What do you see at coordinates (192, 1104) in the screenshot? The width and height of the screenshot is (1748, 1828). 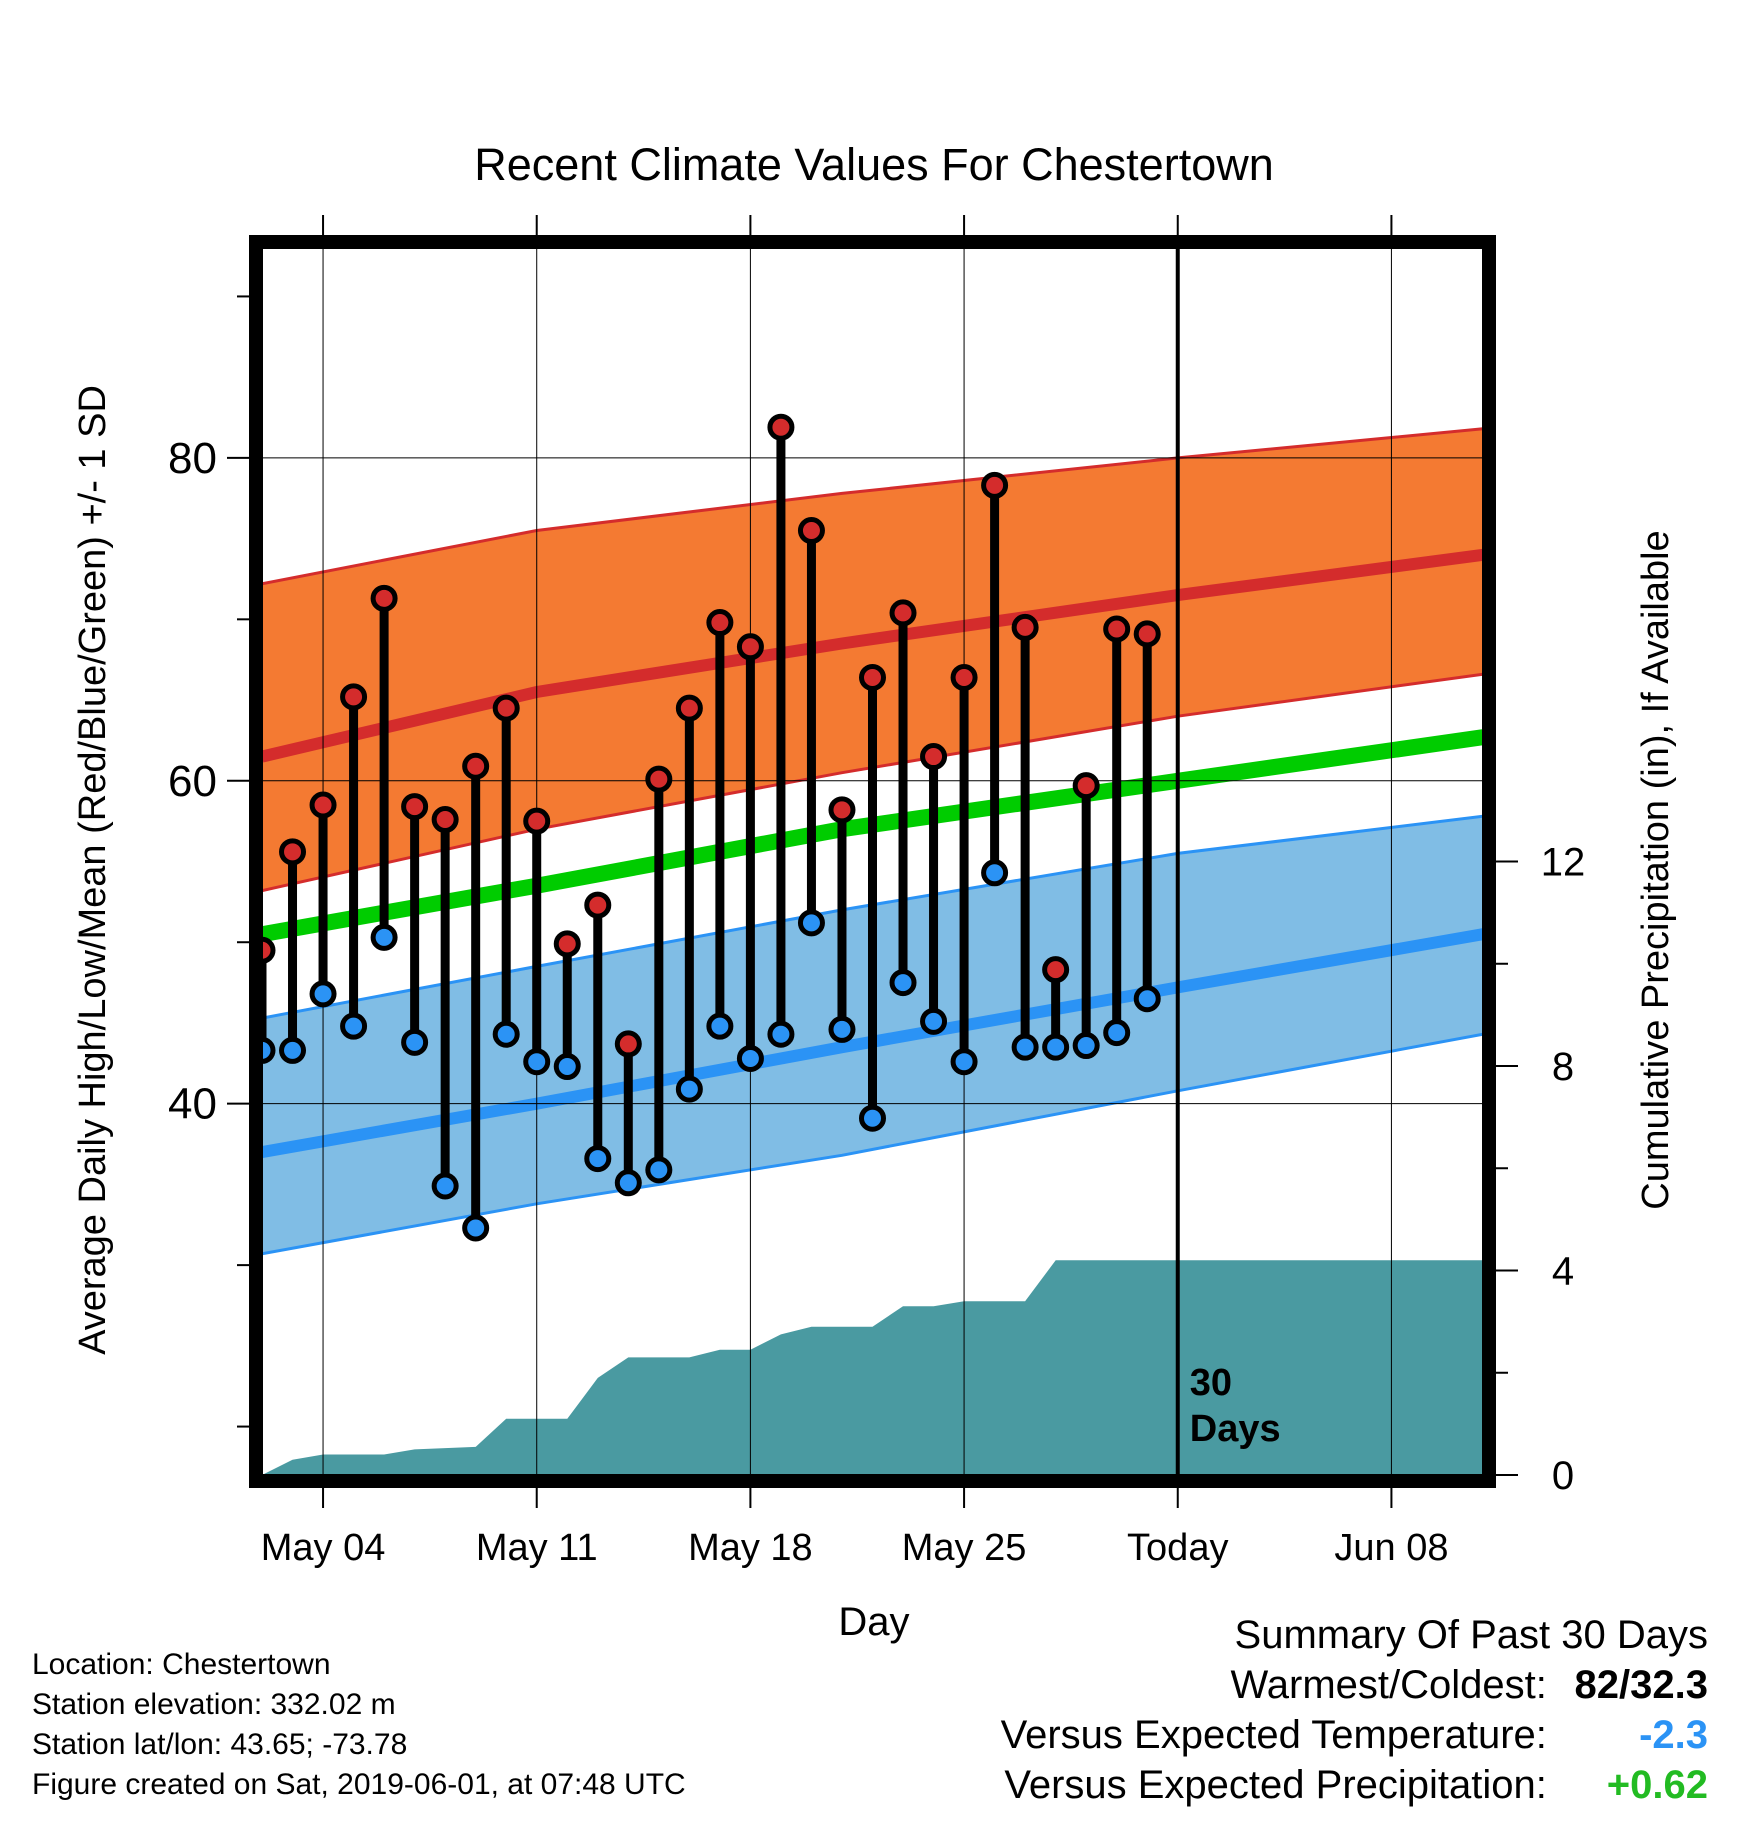 I see `y-tick-label: 40` at bounding box center [192, 1104].